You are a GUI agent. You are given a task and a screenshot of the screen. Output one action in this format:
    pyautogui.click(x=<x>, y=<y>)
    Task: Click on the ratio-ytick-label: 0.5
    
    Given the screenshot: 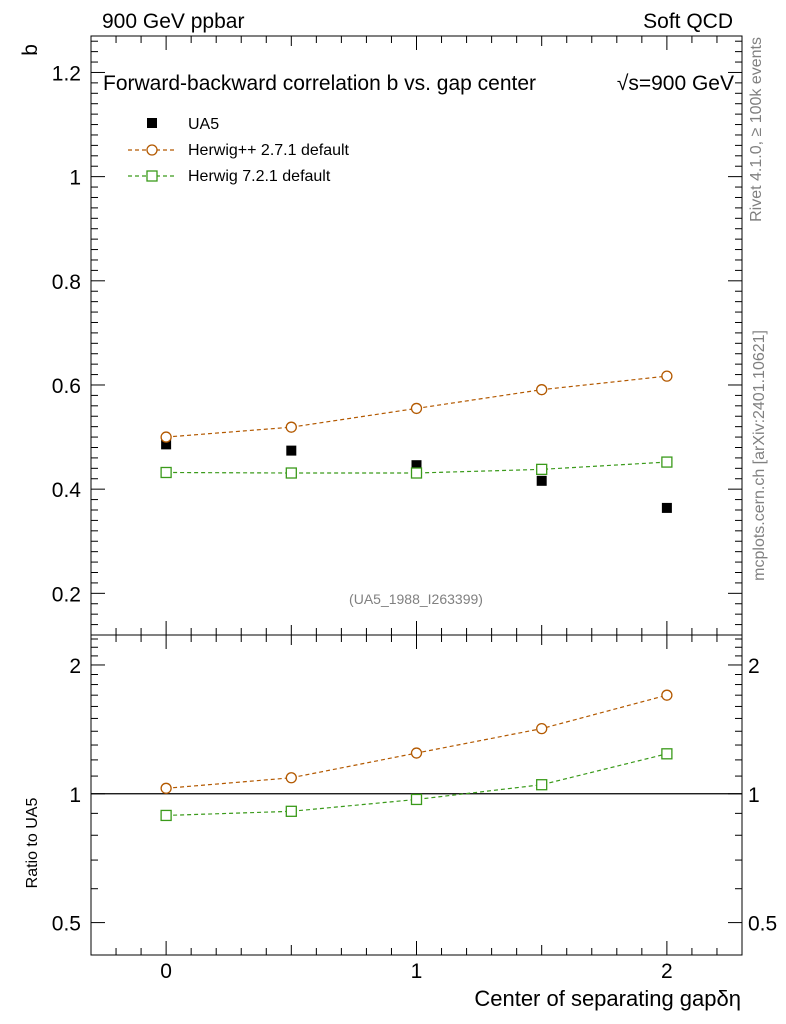 What is the action you would take?
    pyautogui.click(x=66, y=924)
    